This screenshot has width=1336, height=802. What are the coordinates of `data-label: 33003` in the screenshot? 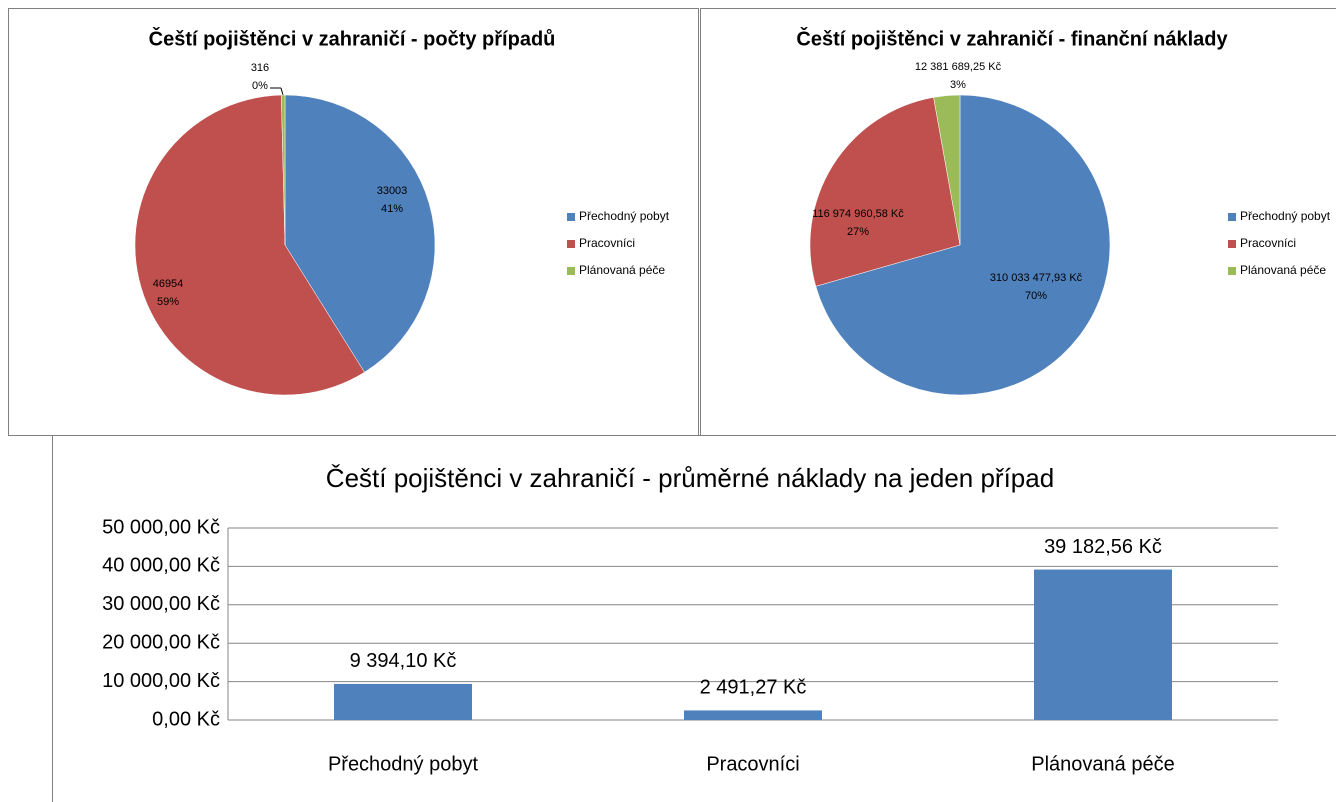 It's located at (392, 191).